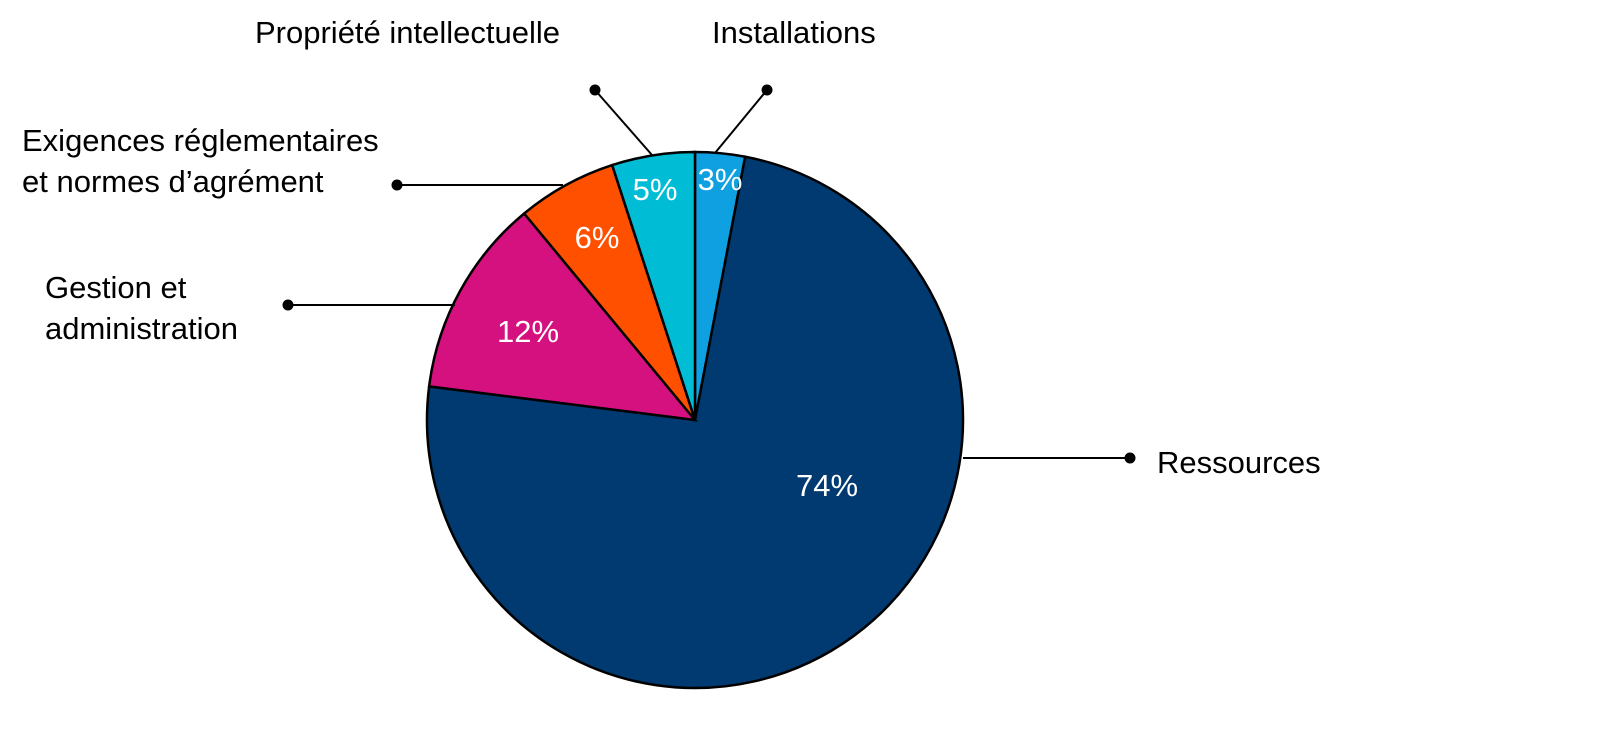 This screenshot has width=1612, height=730. Describe the element at coordinates (597, 237) in the screenshot. I see `value-label: 6%` at that location.